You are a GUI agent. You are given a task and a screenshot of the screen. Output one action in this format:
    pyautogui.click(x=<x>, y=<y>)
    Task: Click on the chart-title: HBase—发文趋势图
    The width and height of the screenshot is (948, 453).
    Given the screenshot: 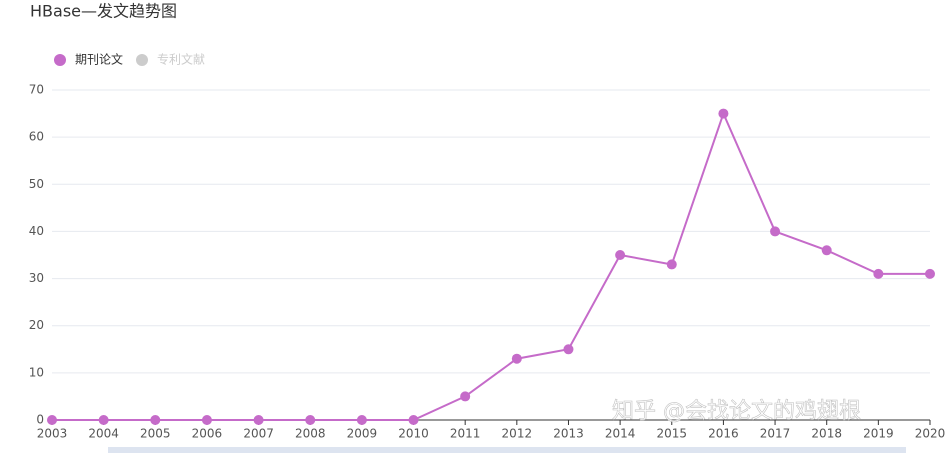 What is the action you would take?
    pyautogui.click(x=103, y=11)
    